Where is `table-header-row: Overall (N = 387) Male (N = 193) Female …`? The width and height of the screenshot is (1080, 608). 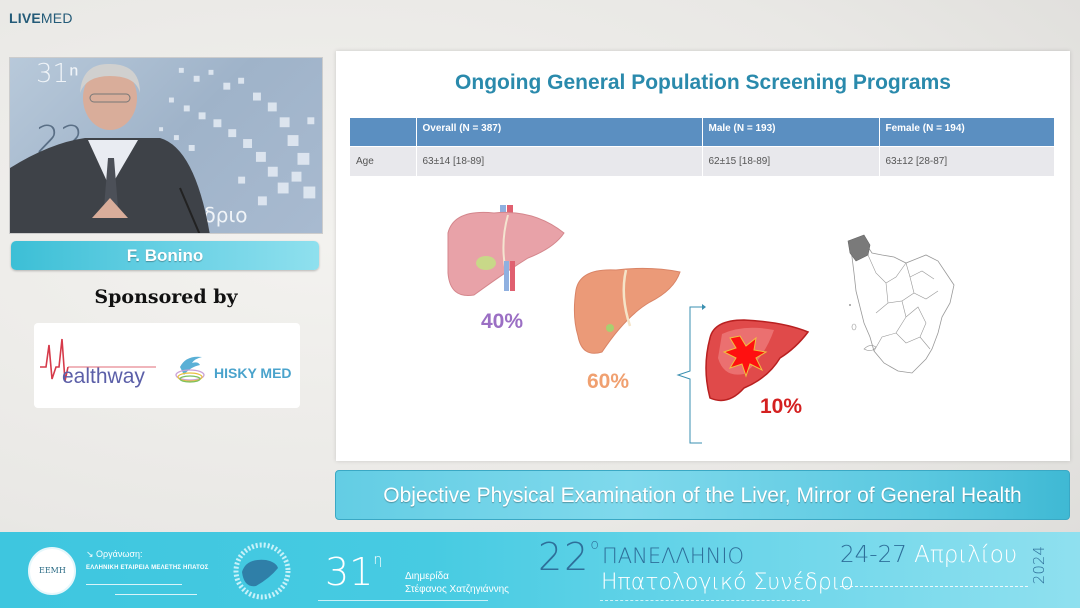 table-header-row: Overall (N = 387) Male (N = 193) Female … is located at coordinates (702, 132).